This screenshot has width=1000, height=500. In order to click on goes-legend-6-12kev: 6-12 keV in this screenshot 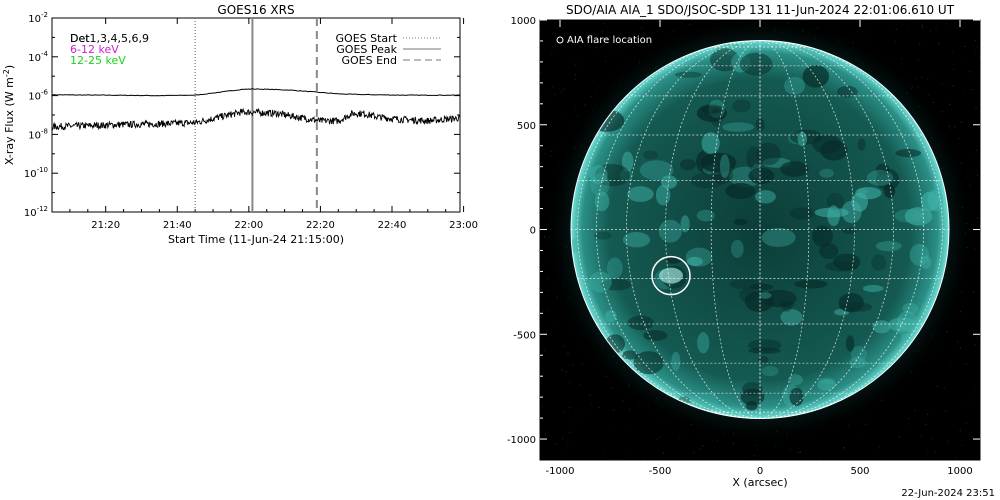, I will do `click(94, 49)`.